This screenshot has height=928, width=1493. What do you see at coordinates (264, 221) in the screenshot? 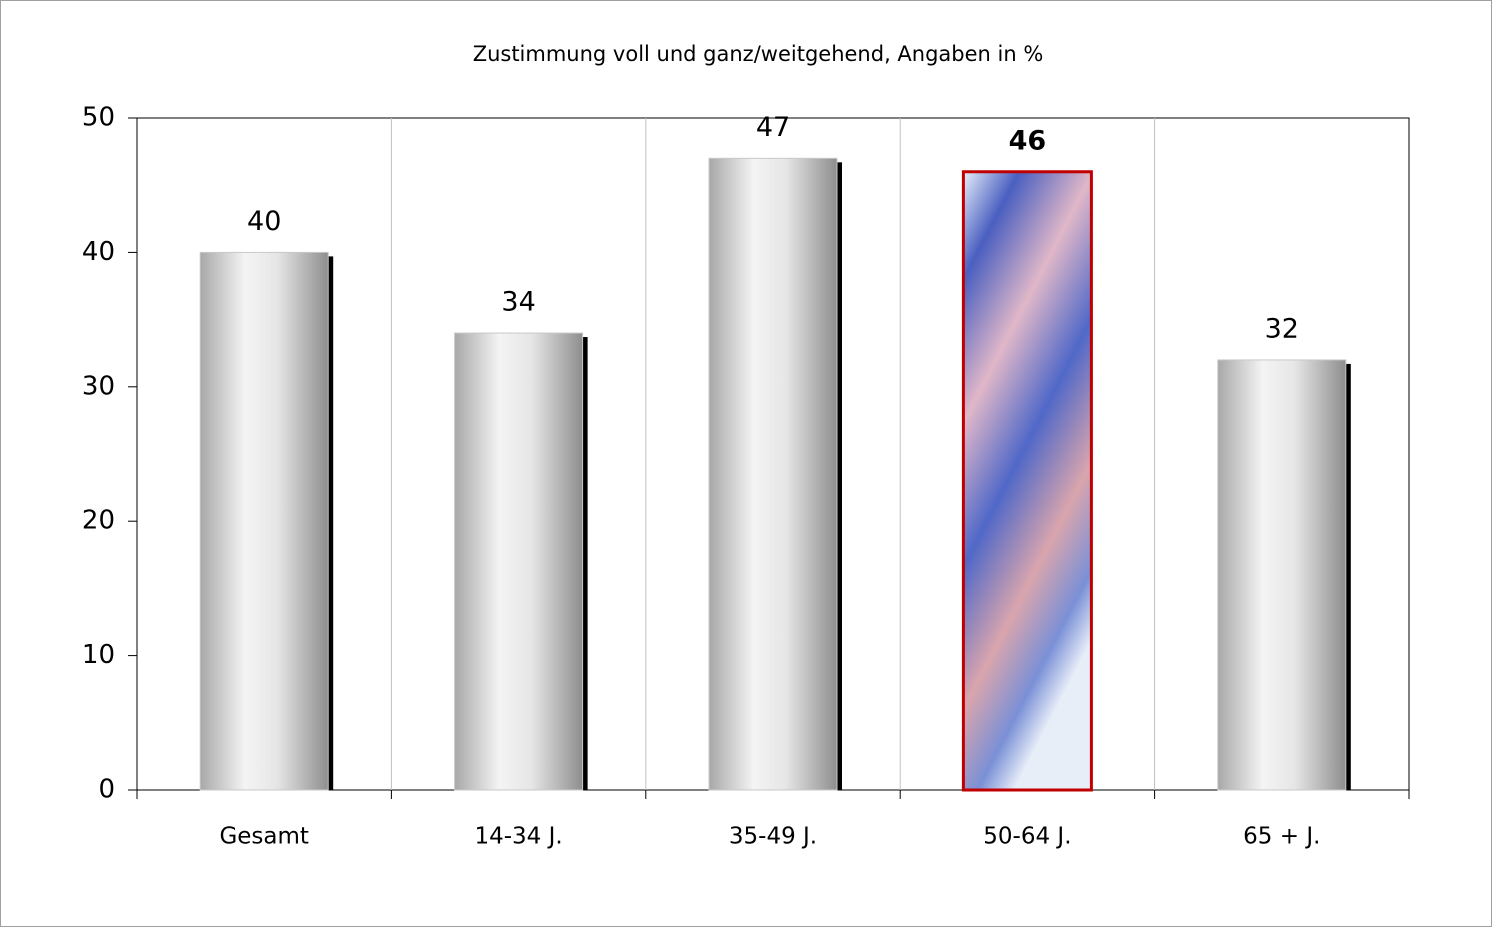
I see `value-label: 40` at bounding box center [264, 221].